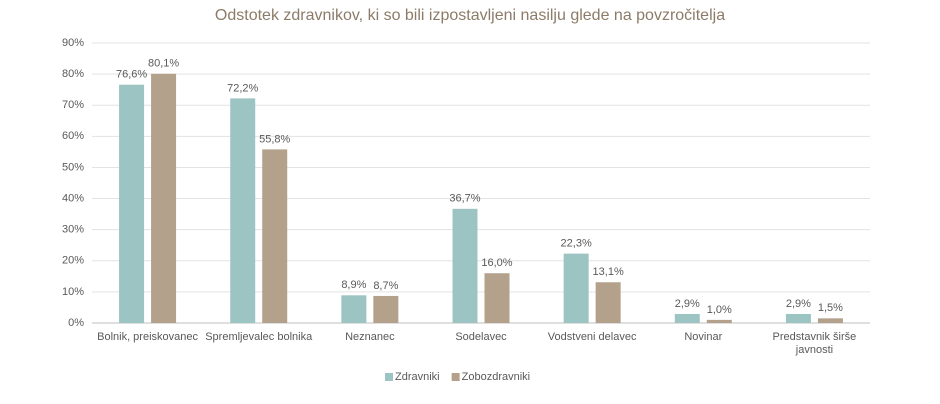 Image resolution: width=940 pixels, height=404 pixels. Describe the element at coordinates (464, 199) in the screenshot. I see `value-label: 36,7%` at that location.